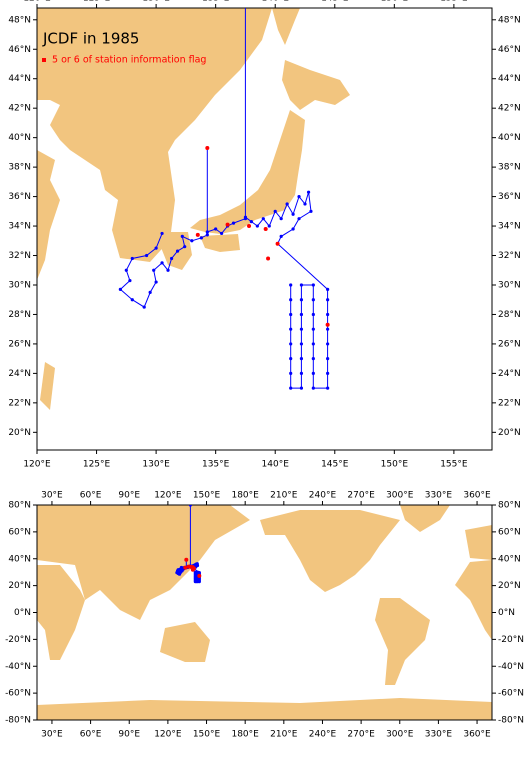 Image resolution: width=529 pixels, height=759 pixels. What do you see at coordinates (509, 344) in the screenshot?
I see `y-tick-label: 26°N` at bounding box center [509, 344].